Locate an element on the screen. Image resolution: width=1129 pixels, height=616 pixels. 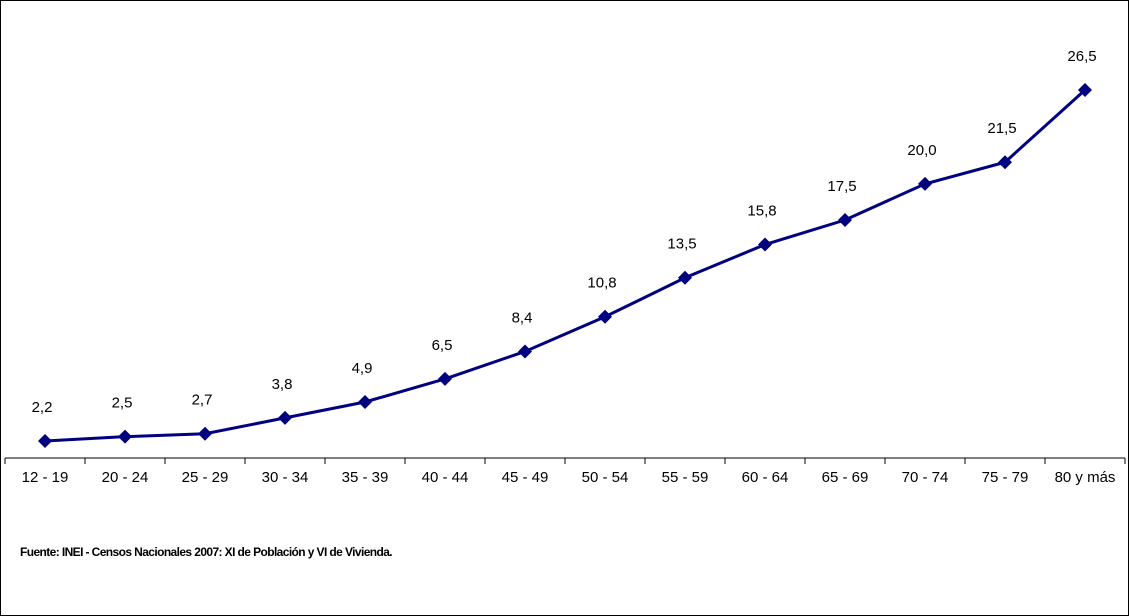
data-label: 4,9 is located at coordinates (362, 368).